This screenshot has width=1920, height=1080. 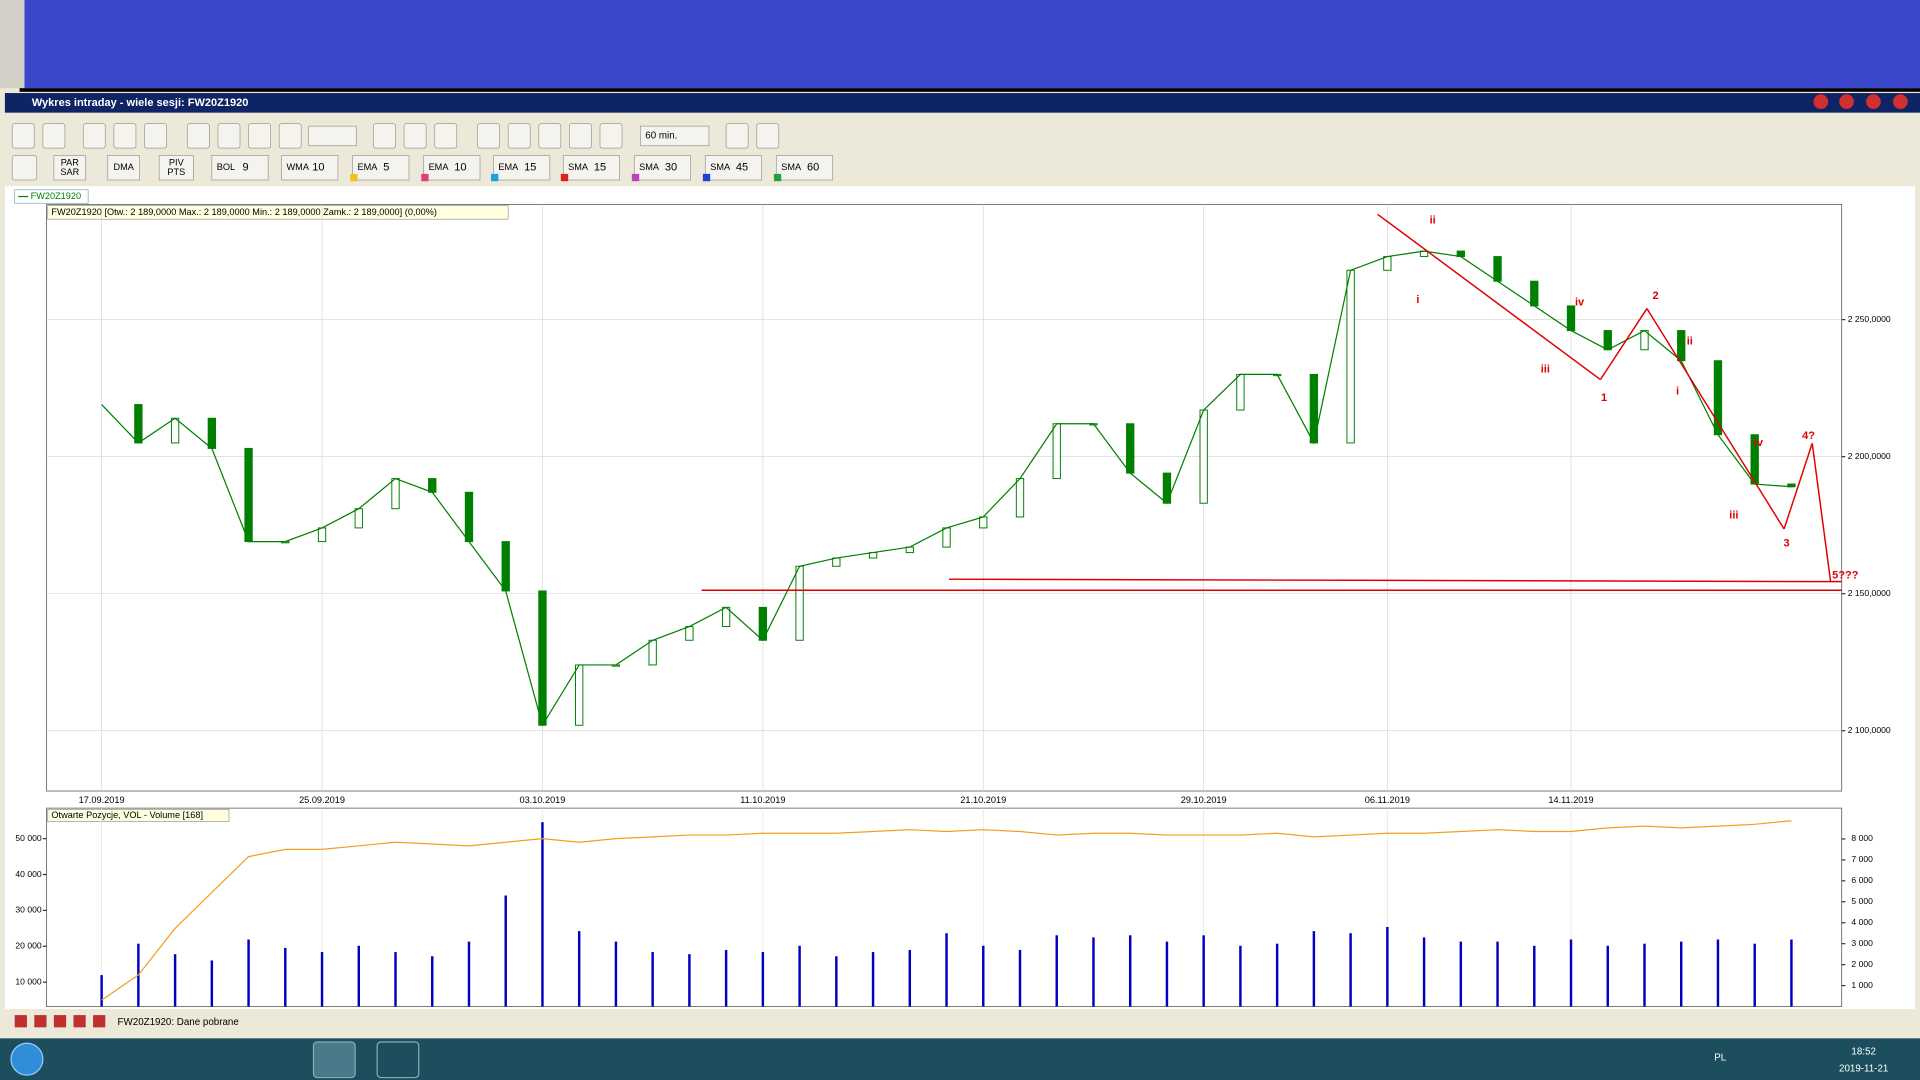 I want to click on x-tick-label: 11.10.2019, so click(x=762, y=800).